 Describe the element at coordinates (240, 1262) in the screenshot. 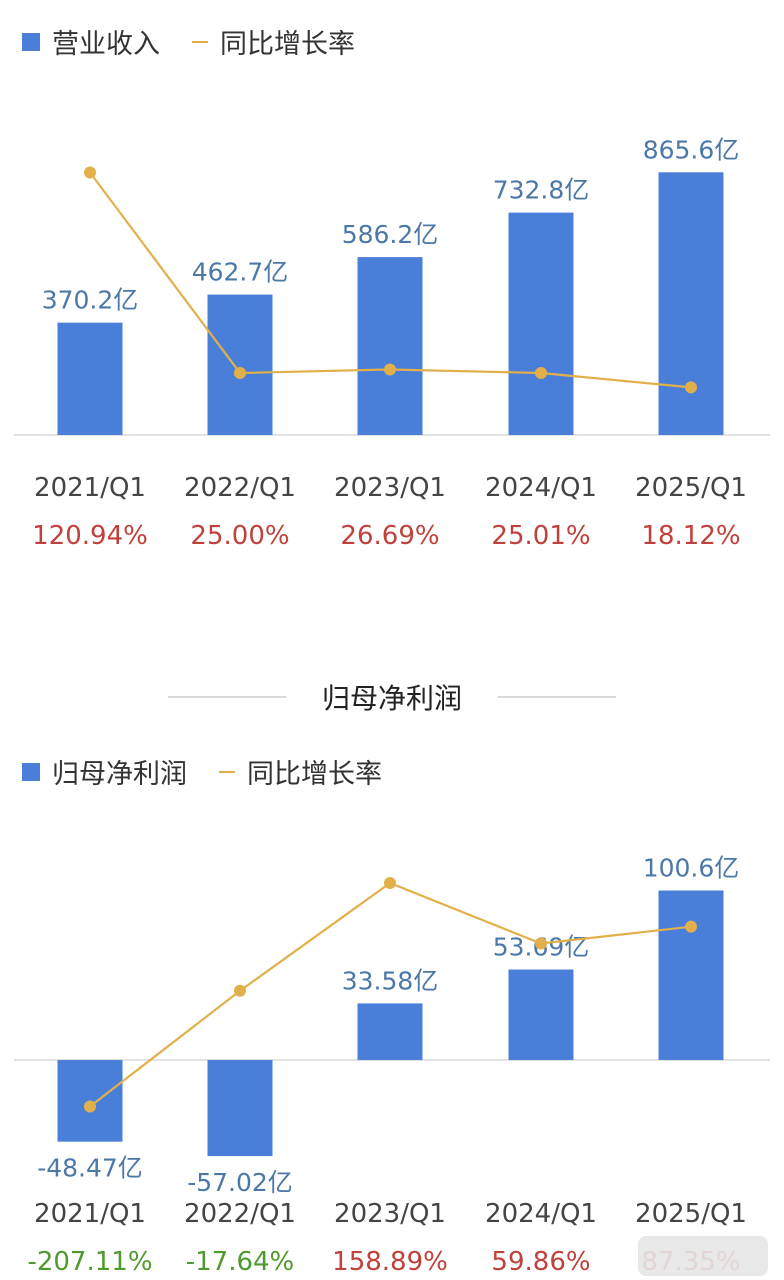

I see `growth-rate-label: -17.64%` at that location.